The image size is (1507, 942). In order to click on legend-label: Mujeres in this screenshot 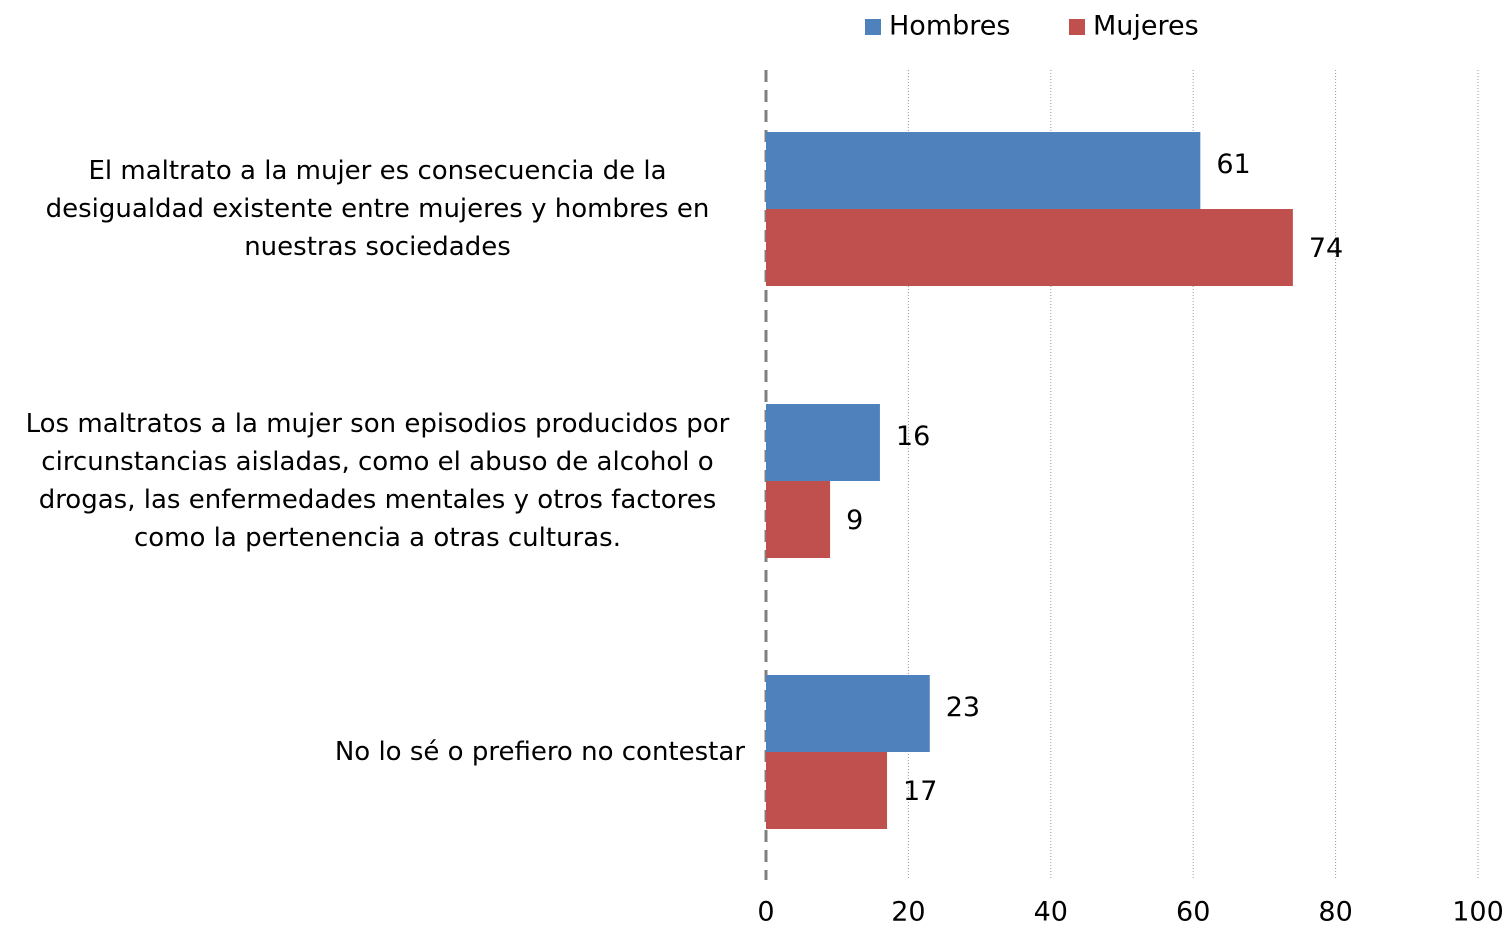, I will do `click(1146, 26)`.